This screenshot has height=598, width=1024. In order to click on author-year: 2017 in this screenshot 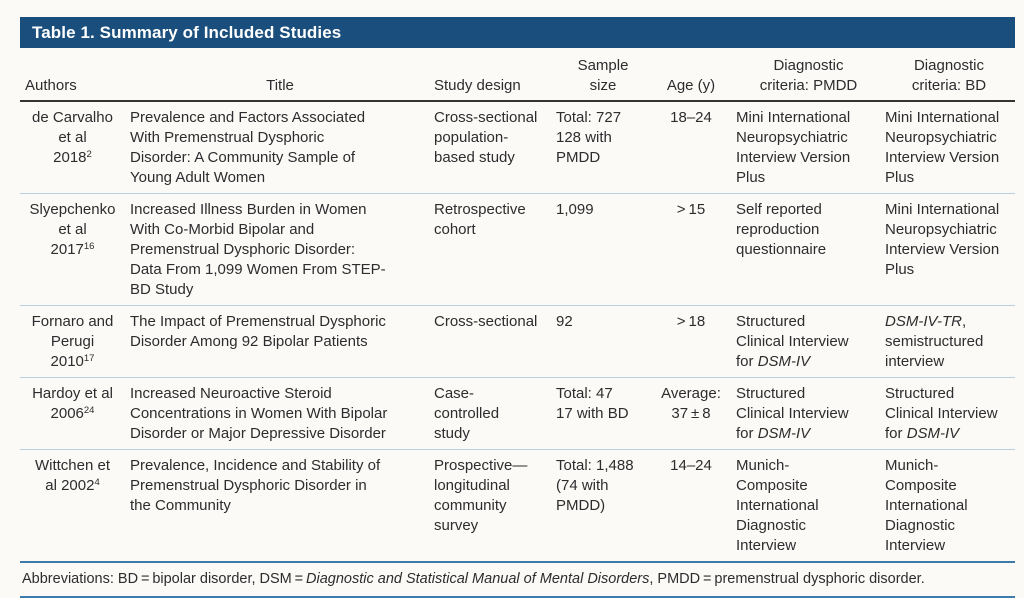, I will do `click(67, 249)`.